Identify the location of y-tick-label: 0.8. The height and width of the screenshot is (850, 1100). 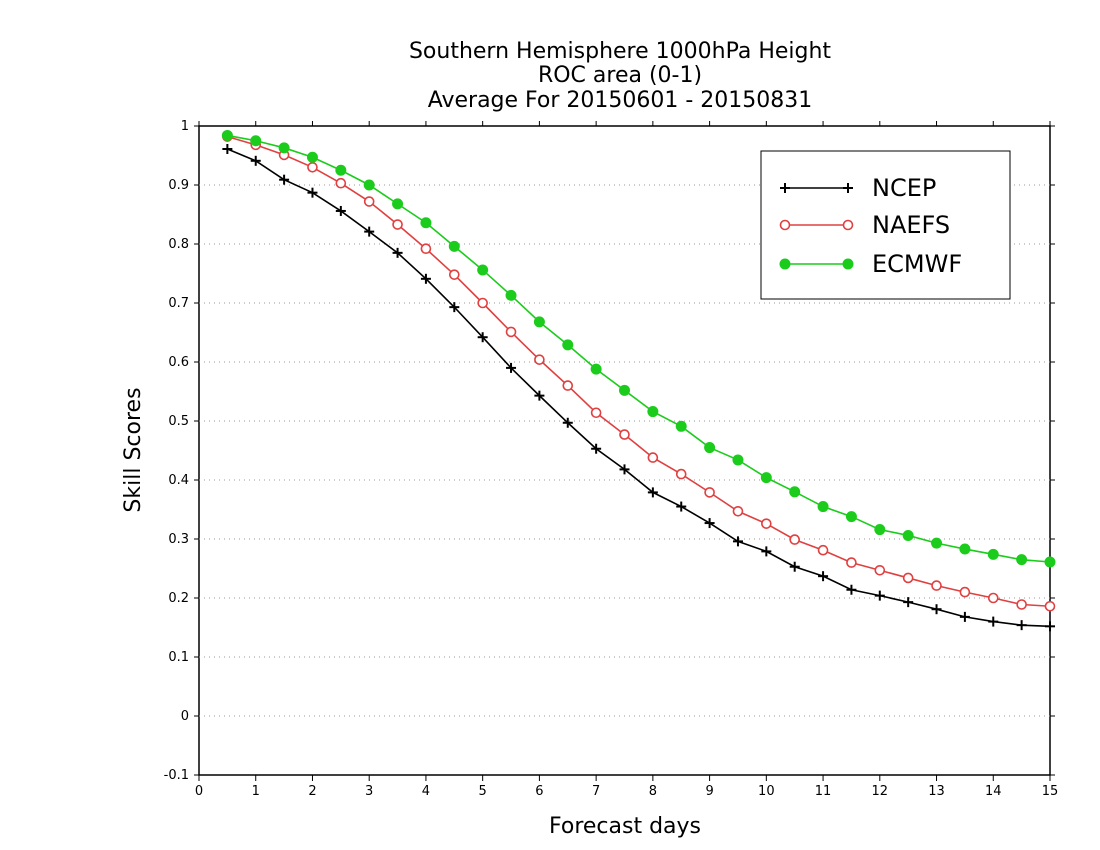
(178, 244).